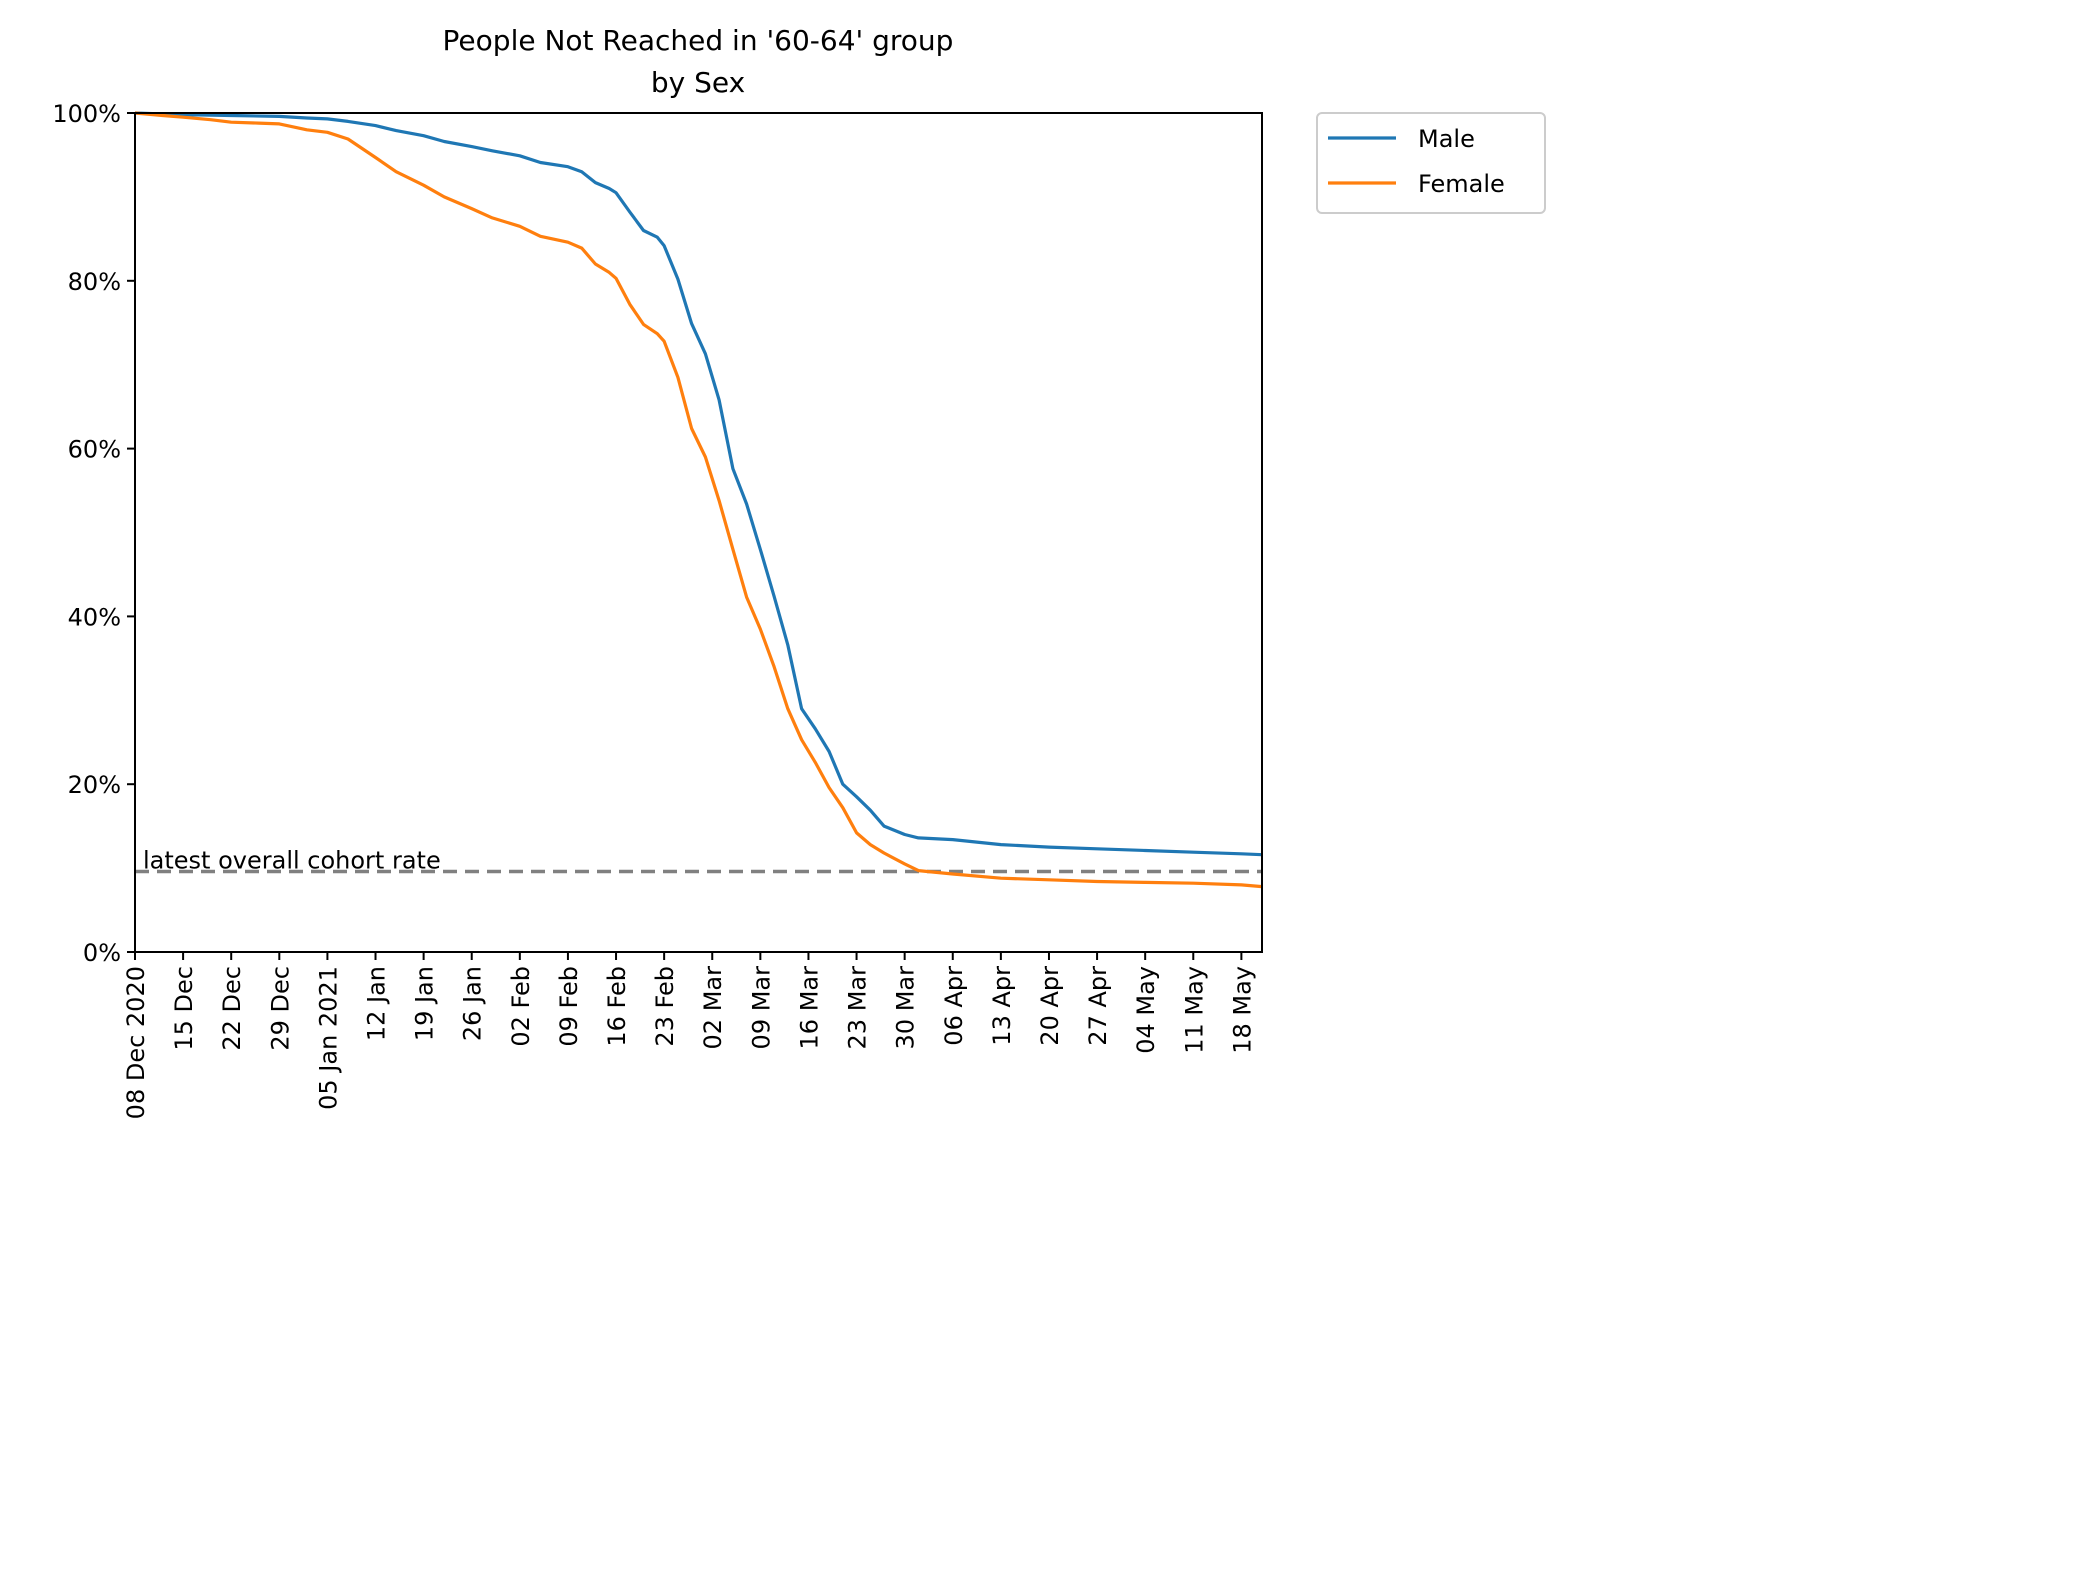 This screenshot has width=2073, height=1582. What do you see at coordinates (858, 1008) in the screenshot?
I see `x-tick-label: 23 Mar` at bounding box center [858, 1008].